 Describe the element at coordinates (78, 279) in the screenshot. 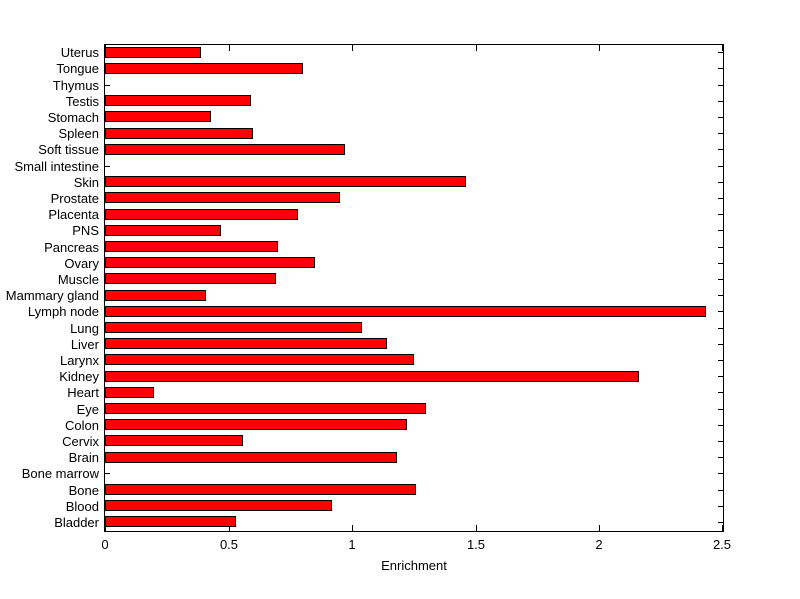

I see `y-label-muscle: Muscle` at that location.